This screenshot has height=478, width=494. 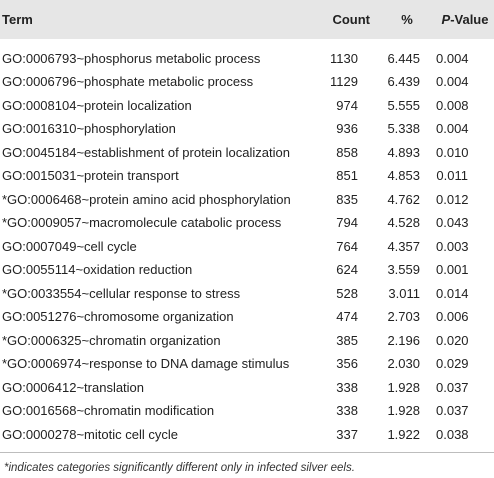 I want to click on cell-pvalue: 0.014, so click(x=452, y=293).